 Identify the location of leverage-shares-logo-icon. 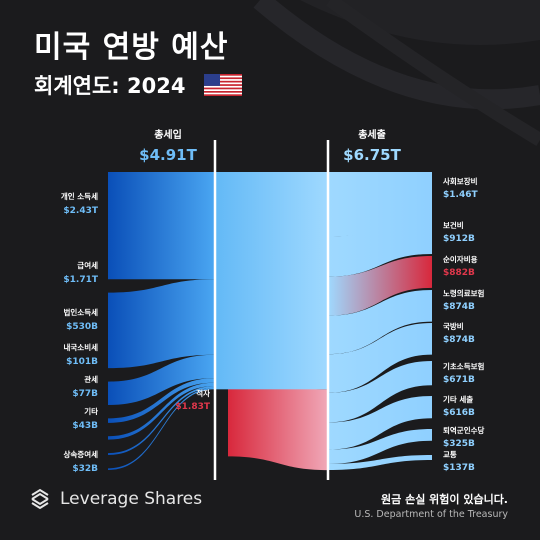
(40, 499).